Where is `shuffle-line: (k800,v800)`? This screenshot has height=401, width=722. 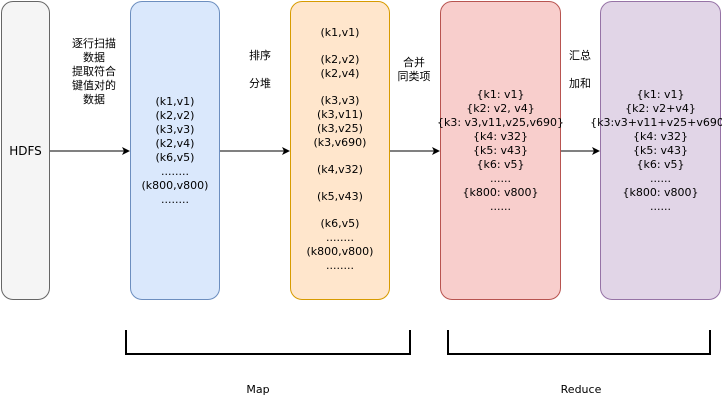
shuffle-line: (k800,v800) is located at coordinates (340, 251).